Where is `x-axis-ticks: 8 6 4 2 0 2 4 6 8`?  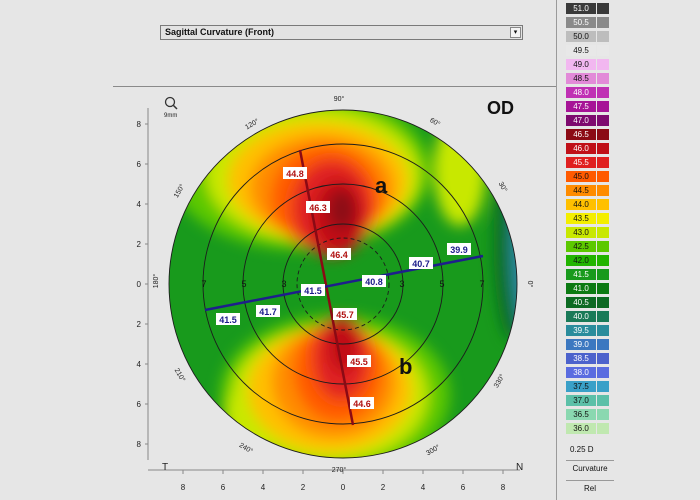
x-axis-ticks: 8 6 4 2 0 2 4 6 8 is located at coordinates (343, 481).